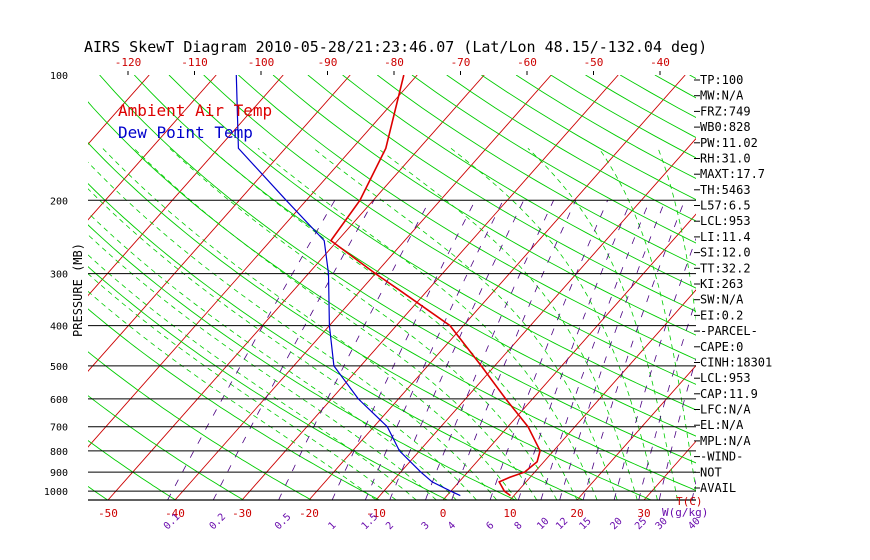  Describe the element at coordinates (108, 513) in the screenshot. I see `bottom-temp-tick-label: -50` at that location.